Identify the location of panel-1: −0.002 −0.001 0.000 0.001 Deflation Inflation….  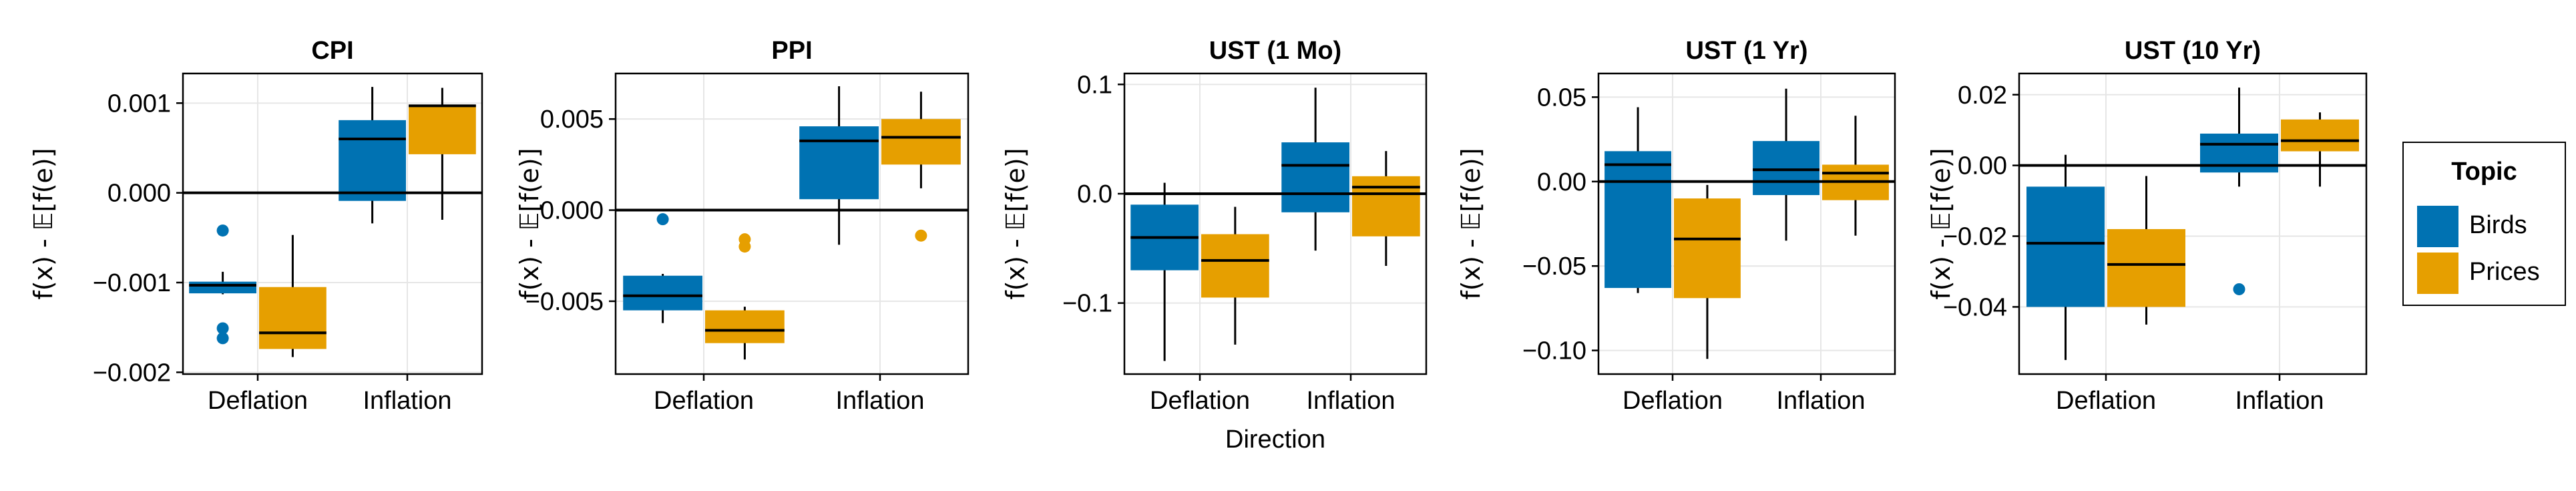
(256, 226).